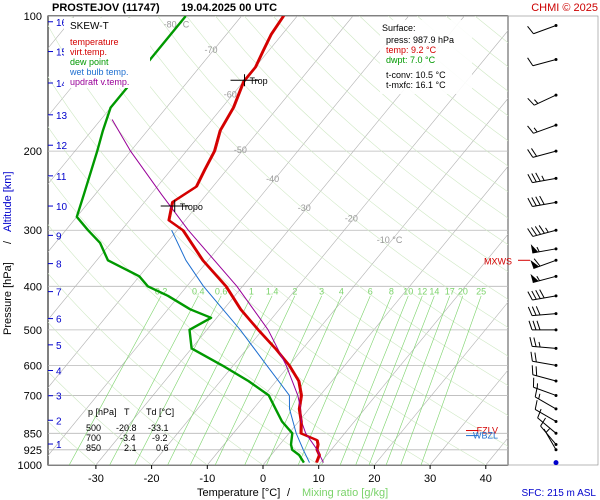  Describe the element at coordinates (59, 265) in the screenshot. I see `altitude-tick-label: 8` at that location.